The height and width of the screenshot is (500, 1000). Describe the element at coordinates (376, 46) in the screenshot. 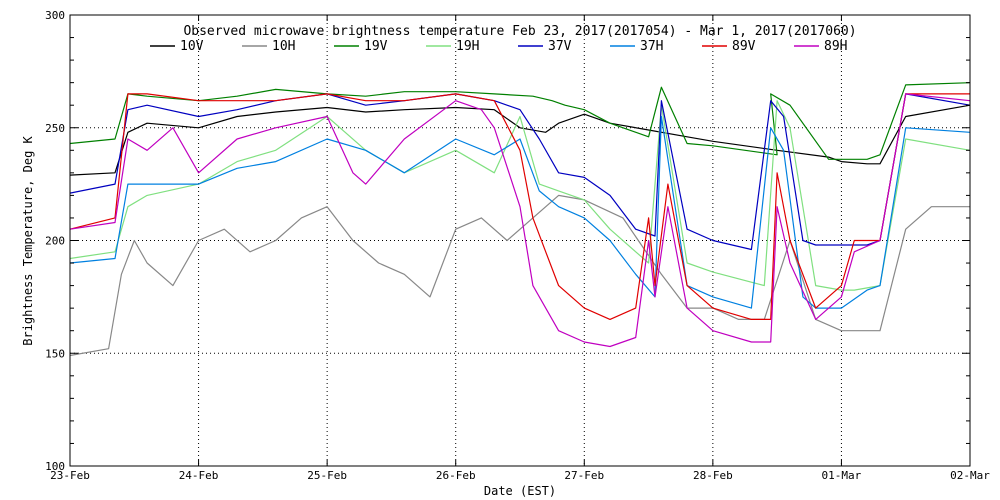

I see `legend-label-19v: 19V` at that location.